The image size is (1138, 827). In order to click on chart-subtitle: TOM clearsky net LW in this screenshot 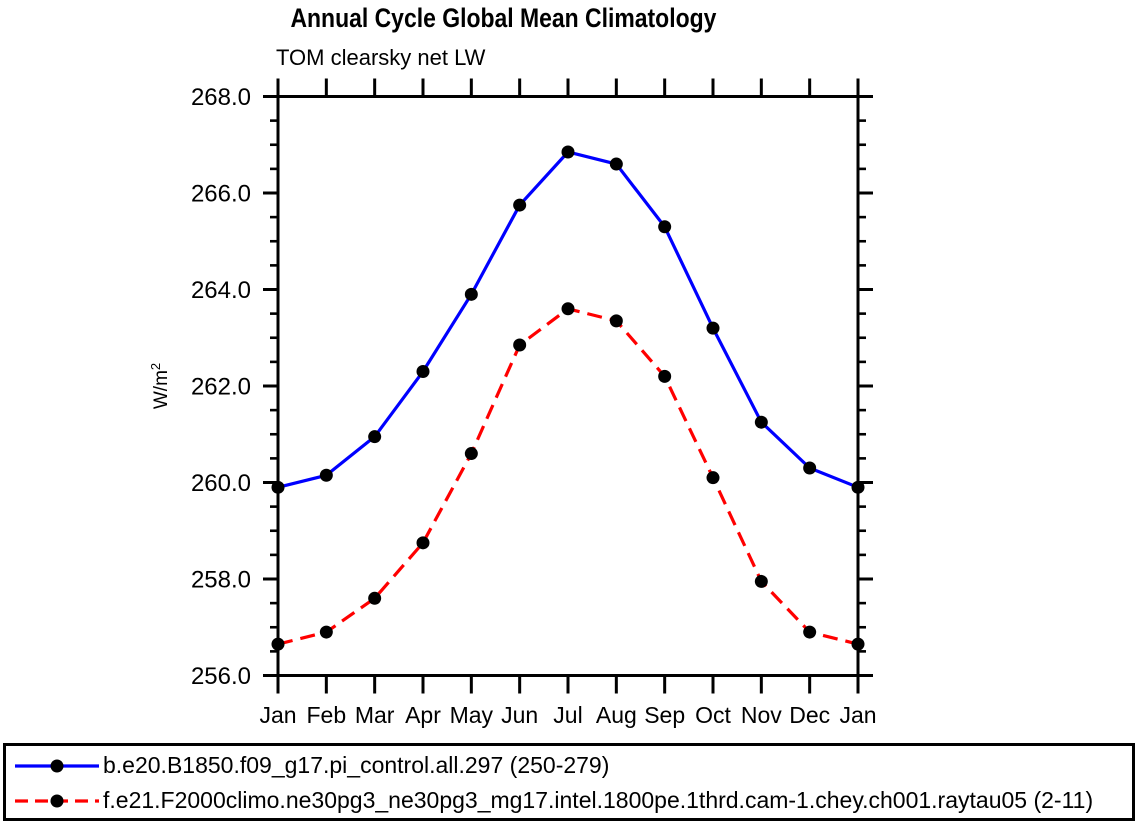, I will do `click(381, 57)`.